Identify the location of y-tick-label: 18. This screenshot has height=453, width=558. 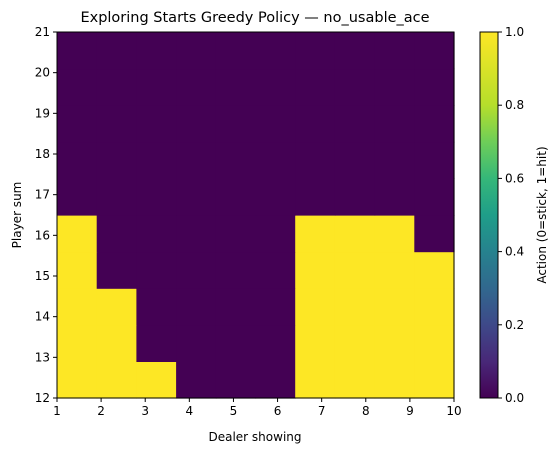
(42, 154).